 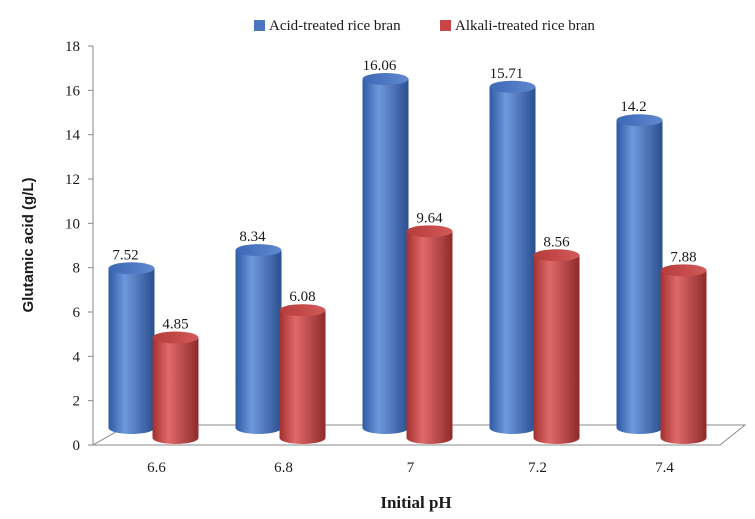 I want to click on legend-swatch-acid, so click(x=259, y=25).